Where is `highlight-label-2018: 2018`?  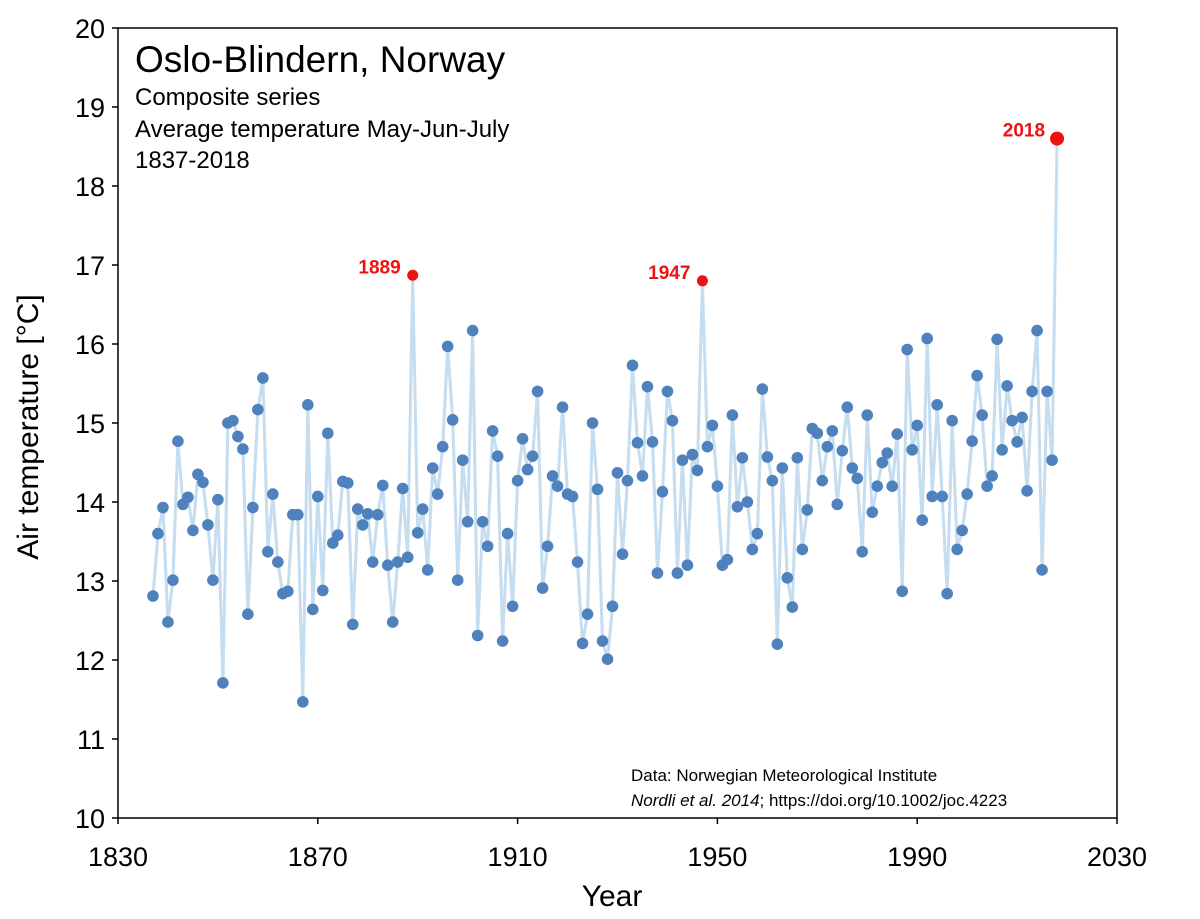 highlight-label-2018: 2018 is located at coordinates (1024, 131).